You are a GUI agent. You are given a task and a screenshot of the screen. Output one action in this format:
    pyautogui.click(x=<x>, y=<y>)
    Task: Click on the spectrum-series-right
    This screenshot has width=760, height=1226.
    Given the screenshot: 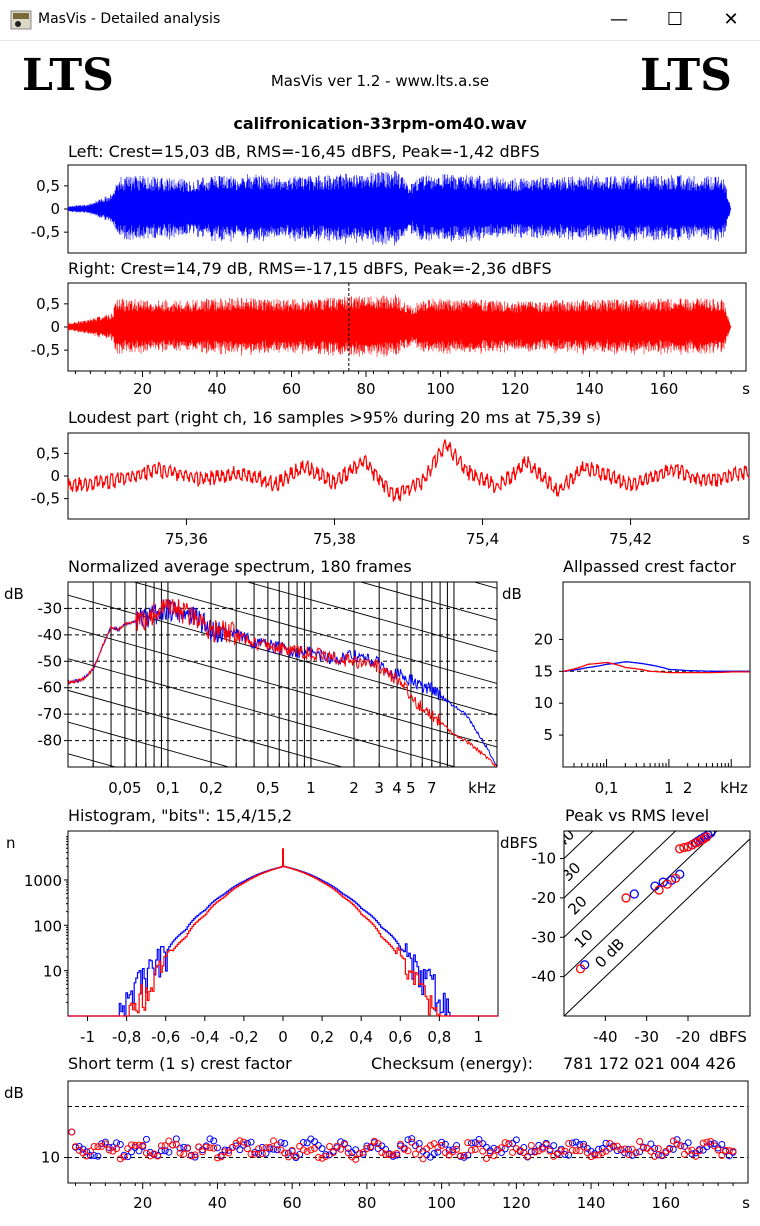 What is the action you would take?
    pyautogui.click(x=282, y=682)
    